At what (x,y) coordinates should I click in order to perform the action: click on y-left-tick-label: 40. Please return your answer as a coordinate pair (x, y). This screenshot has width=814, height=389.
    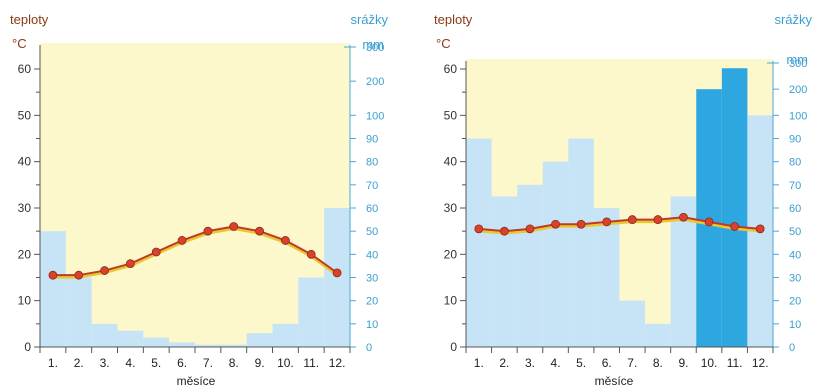
    Looking at the image, I should click on (25, 162).